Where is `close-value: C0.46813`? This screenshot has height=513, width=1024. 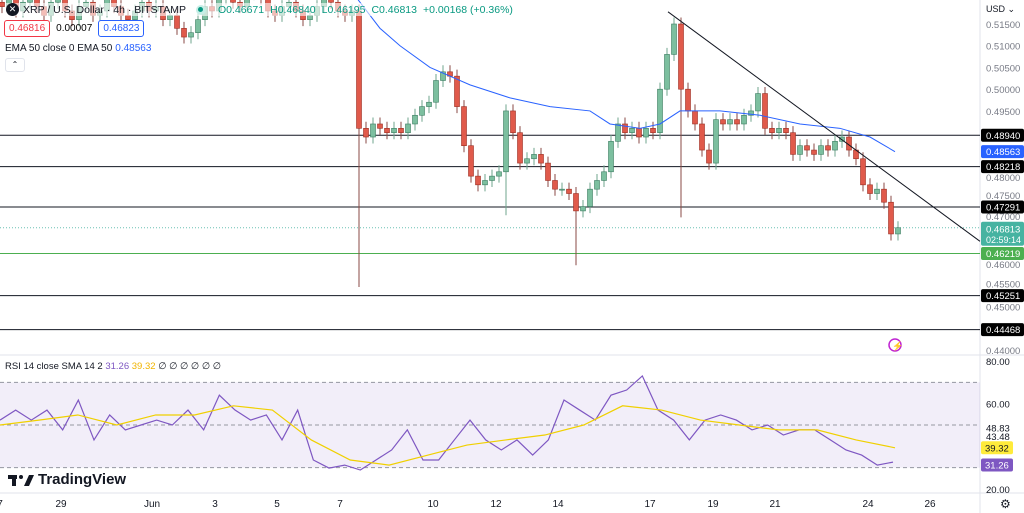 close-value: C0.46813 is located at coordinates (394, 9).